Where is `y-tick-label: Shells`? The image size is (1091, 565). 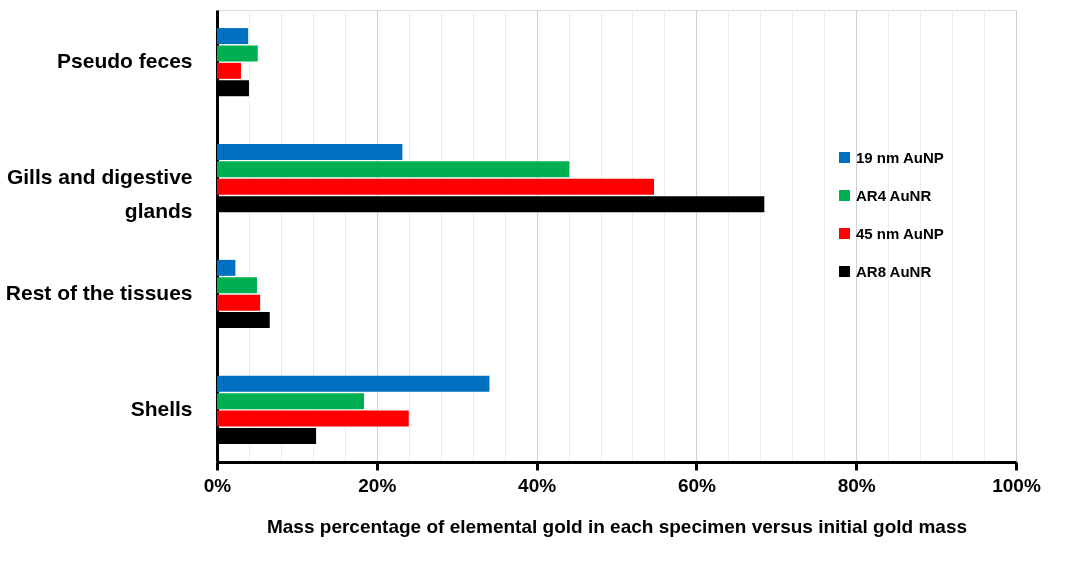 y-tick-label: Shells is located at coordinates (161, 408).